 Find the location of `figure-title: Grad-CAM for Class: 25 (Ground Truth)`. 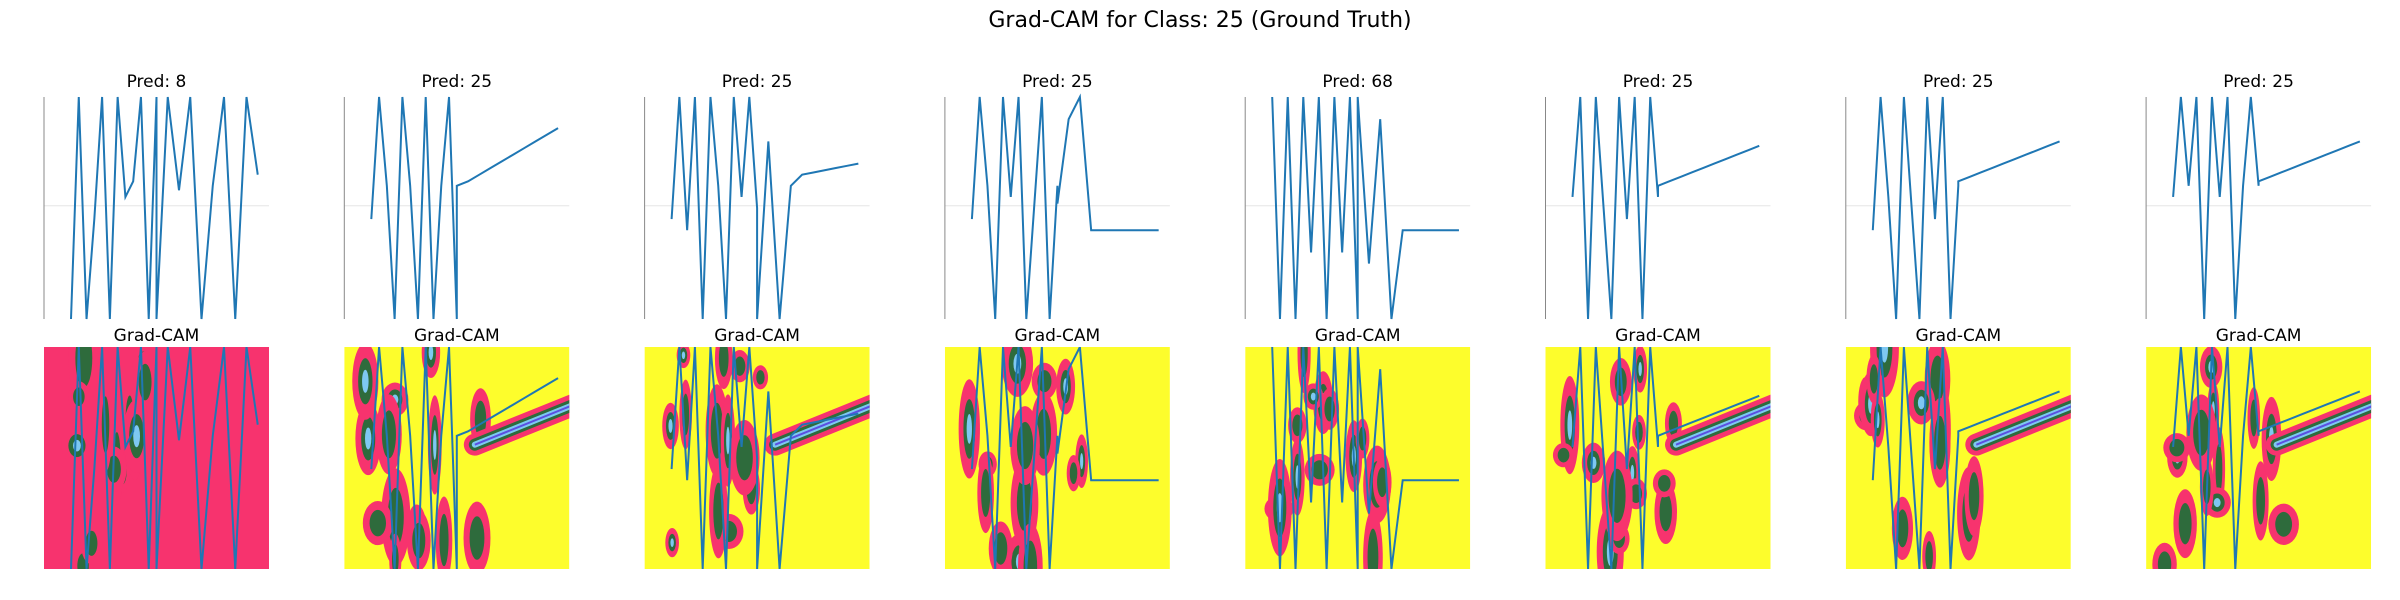

figure-title: Grad-CAM for Class: 25 (Ground Truth) is located at coordinates (1200, 20).